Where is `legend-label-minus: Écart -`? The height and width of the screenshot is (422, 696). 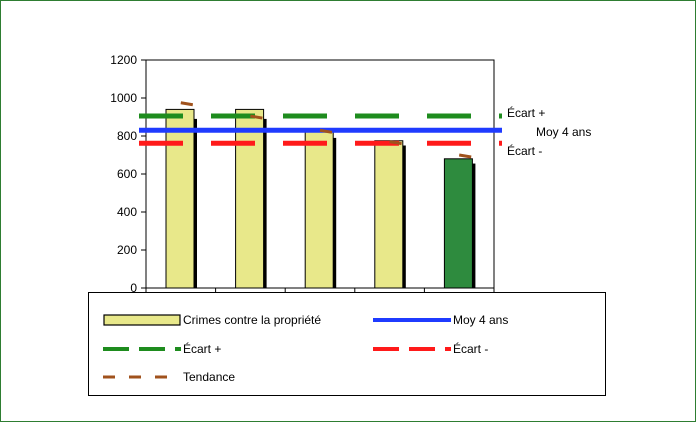 legend-label-minus: Écart - is located at coordinates (471, 349).